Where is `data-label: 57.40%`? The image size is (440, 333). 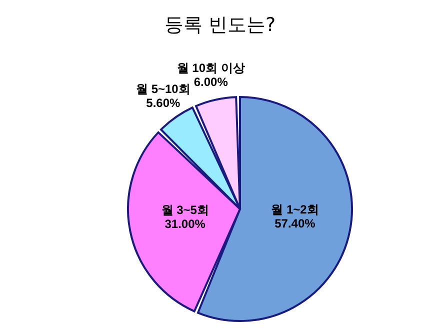 data-label: 57.40% is located at coordinates (295, 223).